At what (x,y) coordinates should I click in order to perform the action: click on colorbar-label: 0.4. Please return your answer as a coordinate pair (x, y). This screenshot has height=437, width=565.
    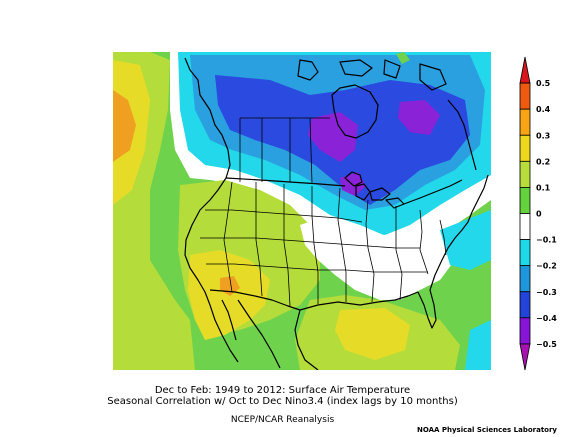
    Looking at the image, I should click on (543, 109).